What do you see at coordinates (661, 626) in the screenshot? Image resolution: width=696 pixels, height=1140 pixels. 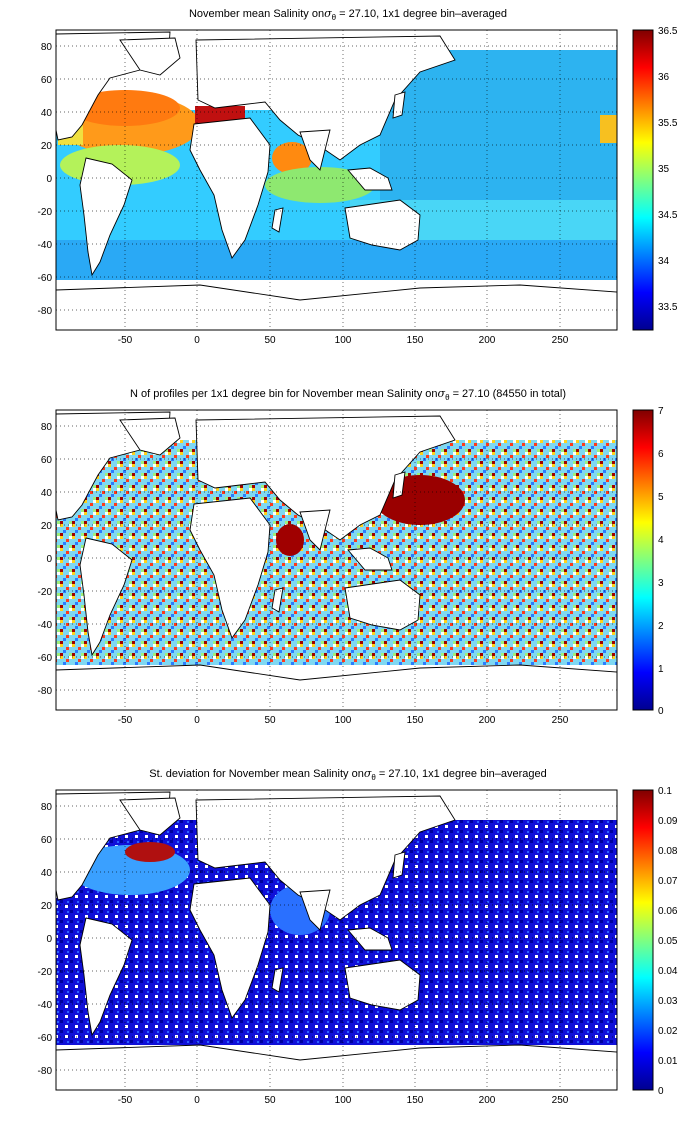 I see `colorbar-tick: 2` at bounding box center [661, 626].